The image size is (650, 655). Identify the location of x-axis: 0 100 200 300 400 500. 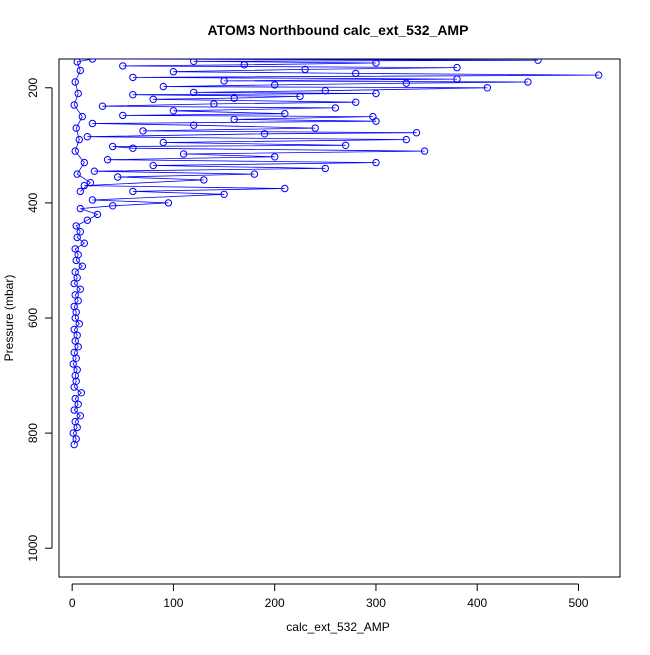
(329, 596).